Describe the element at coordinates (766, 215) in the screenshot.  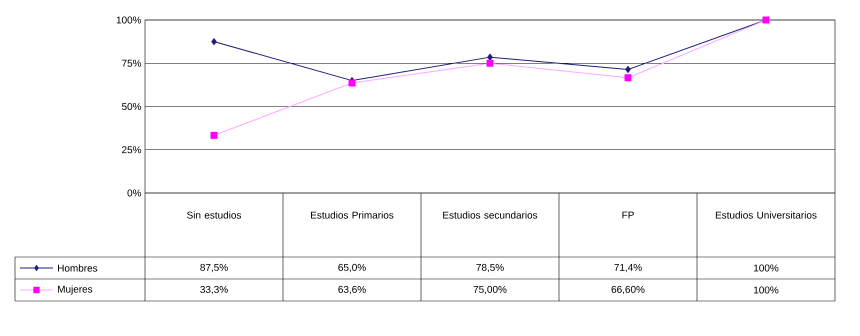
I see `x-tick-label: Estudios Universitarios` at that location.